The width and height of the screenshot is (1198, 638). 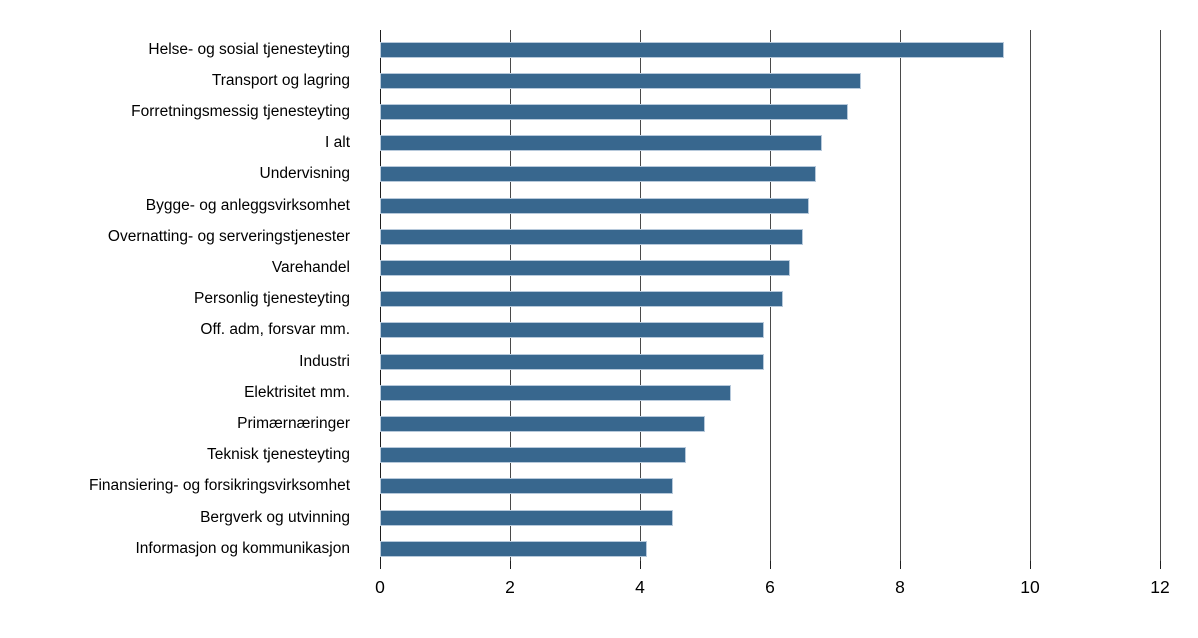 I want to click on category-label: Transport og lagring, so click(x=280, y=80).